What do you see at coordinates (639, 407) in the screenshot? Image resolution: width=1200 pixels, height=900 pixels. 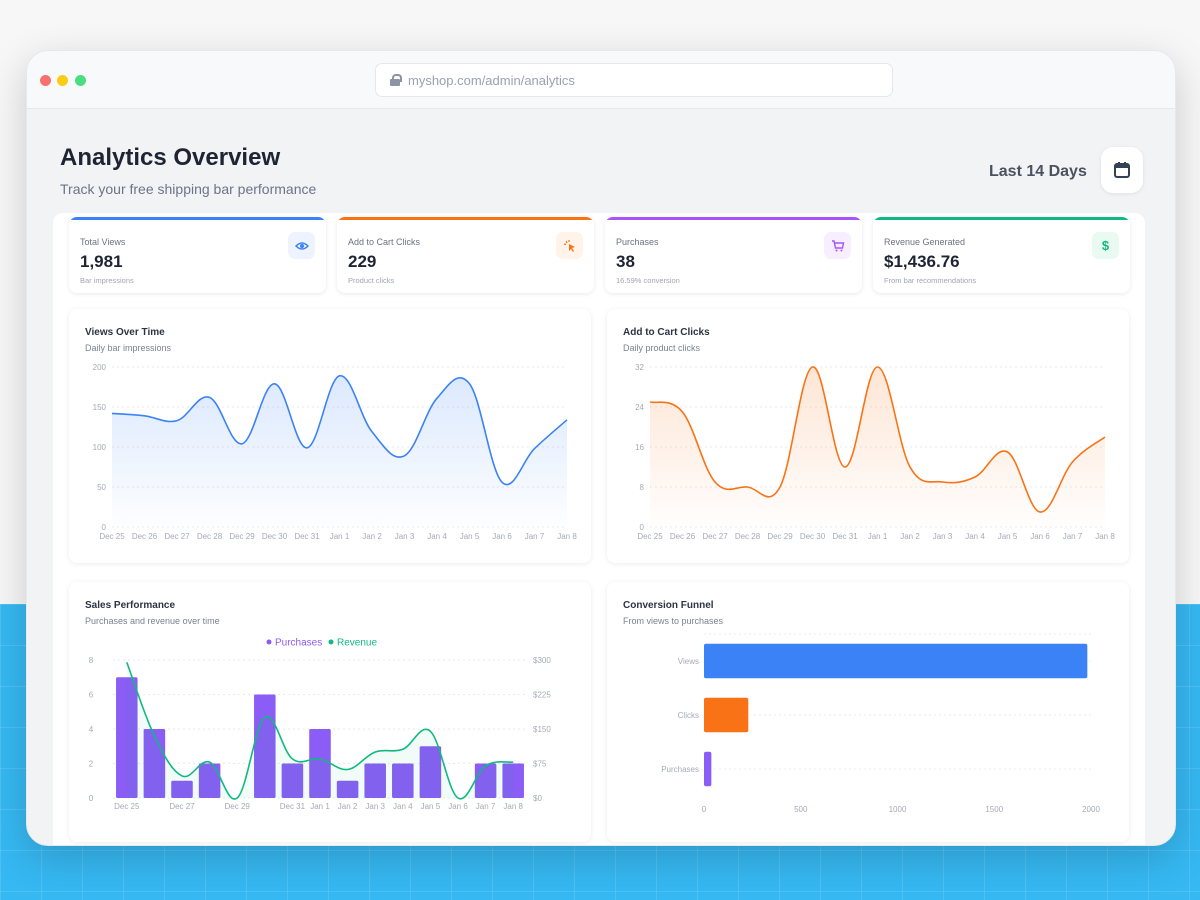 I see `y-tick-label: 24` at bounding box center [639, 407].